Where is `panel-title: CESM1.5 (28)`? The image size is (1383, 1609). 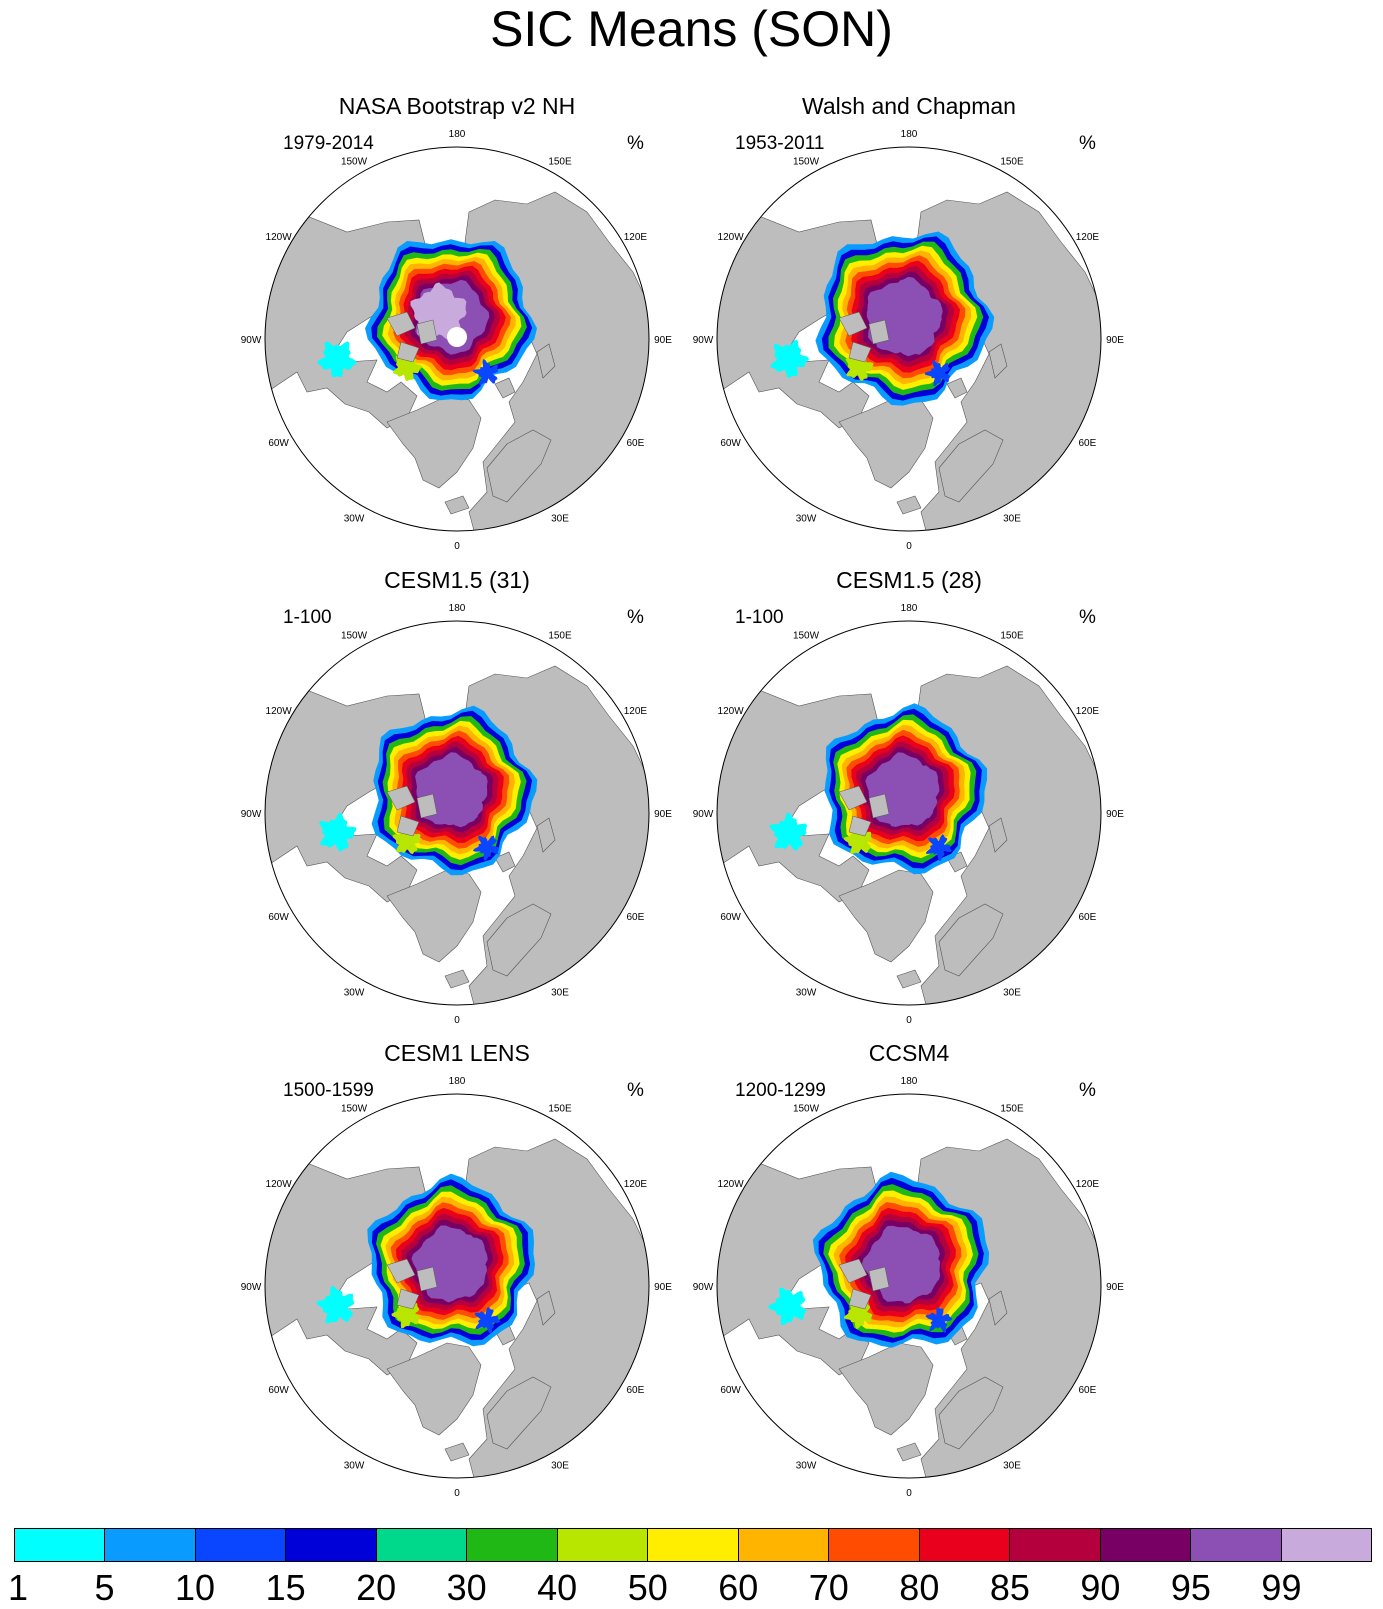 panel-title: CESM1.5 (28) is located at coordinates (909, 580).